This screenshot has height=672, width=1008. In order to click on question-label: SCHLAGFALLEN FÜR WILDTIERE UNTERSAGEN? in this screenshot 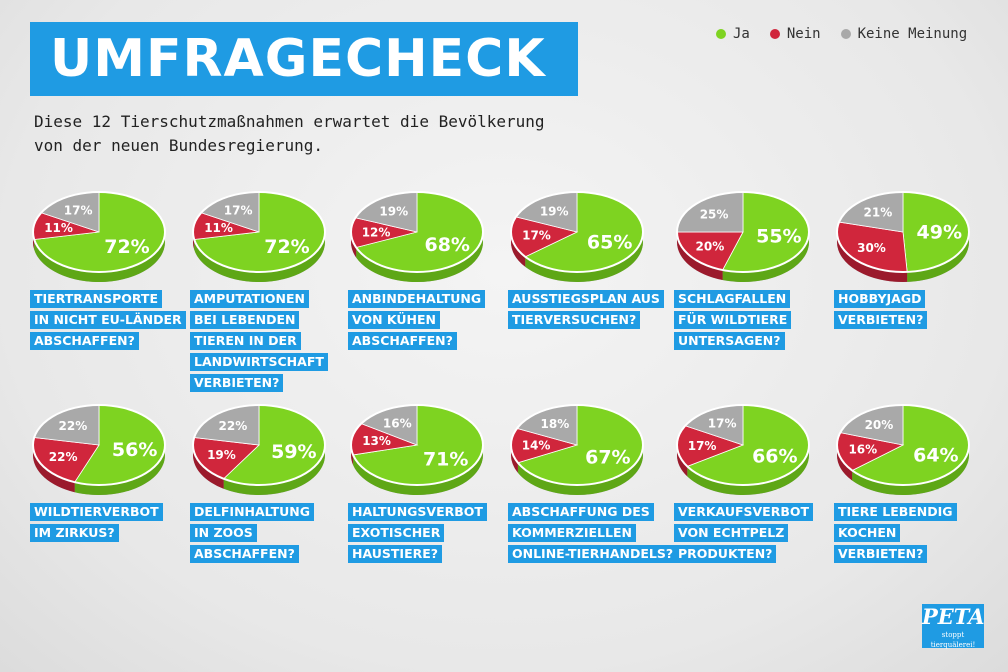, I will do `click(761, 321)`.